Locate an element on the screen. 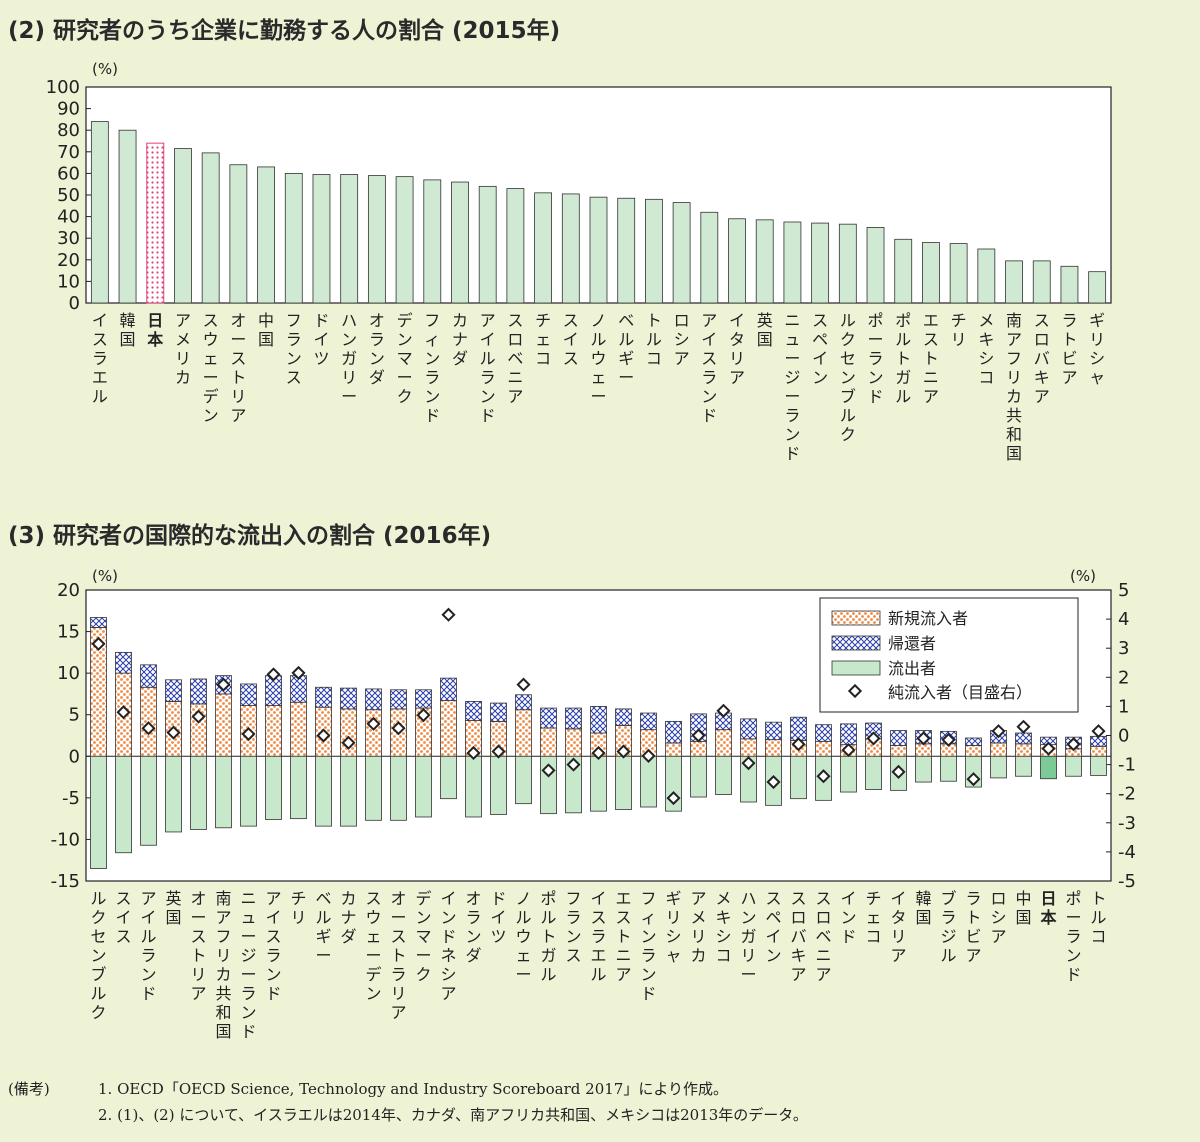 Image resolution: width=1200 pixels, height=1142 pixels. bar-return-ルクセンブルク is located at coordinates (98, 622).